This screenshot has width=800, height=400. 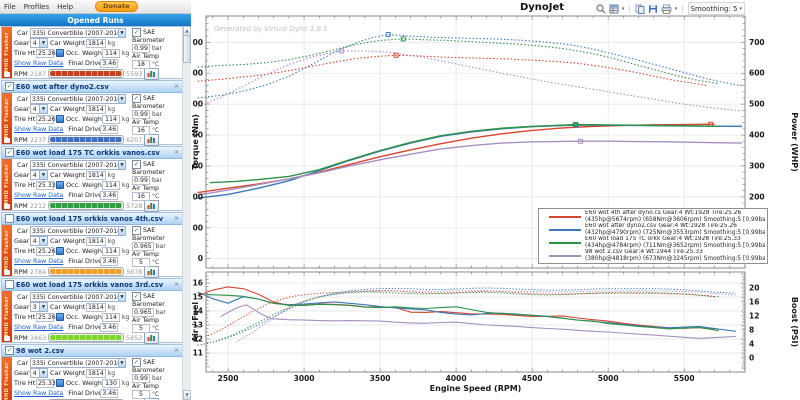 What do you see at coordinates (92, 219) in the screenshot?
I see `run-panel-titlebar: E60 wot load 175 orkkis vanos 4th.csv ✕` at bounding box center [92, 219].